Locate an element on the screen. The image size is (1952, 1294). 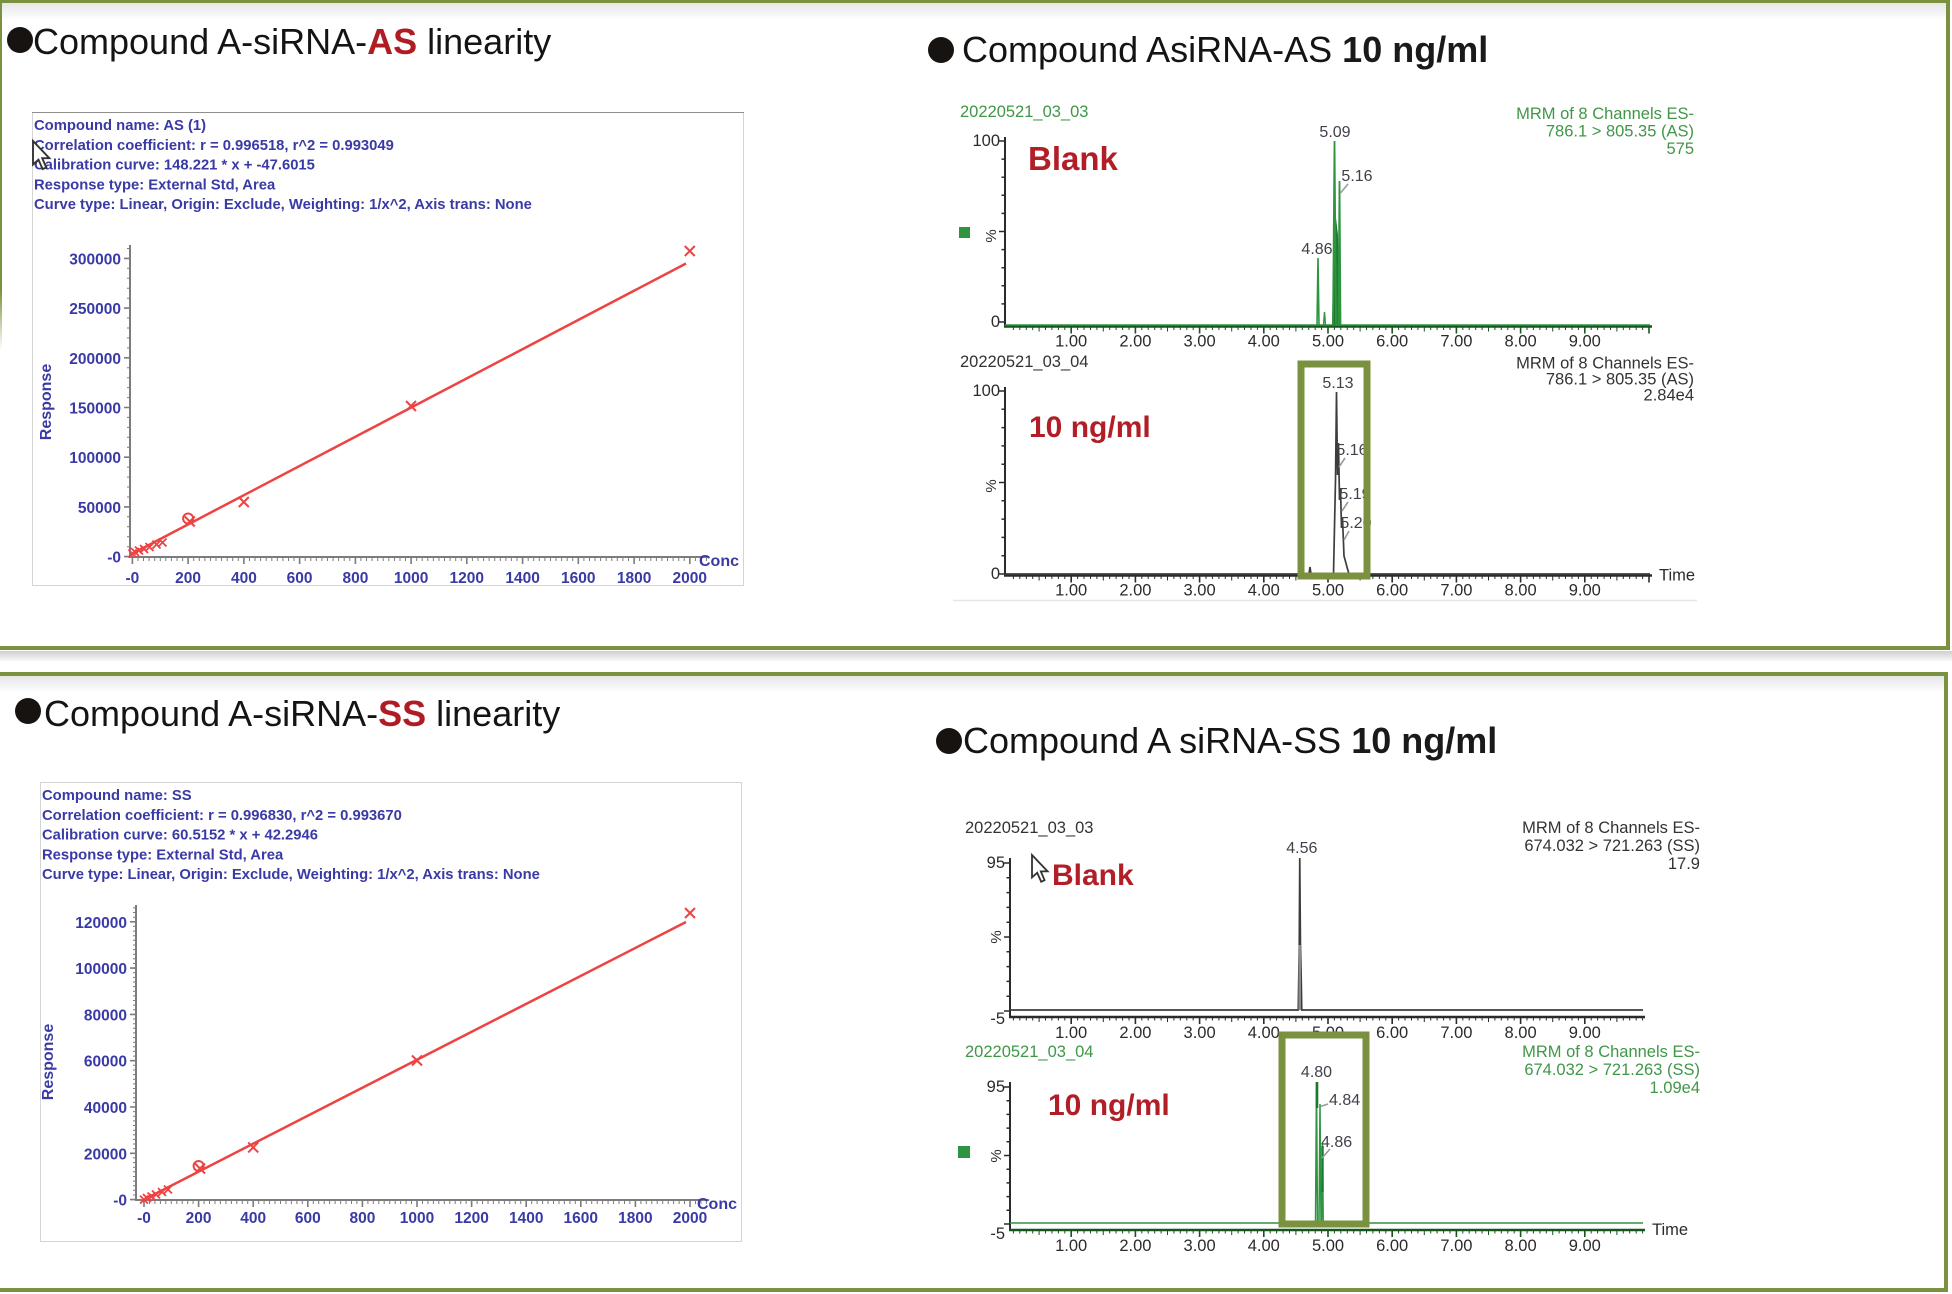
svg-text: Compound name: SS is located at coordinates (117, 796).